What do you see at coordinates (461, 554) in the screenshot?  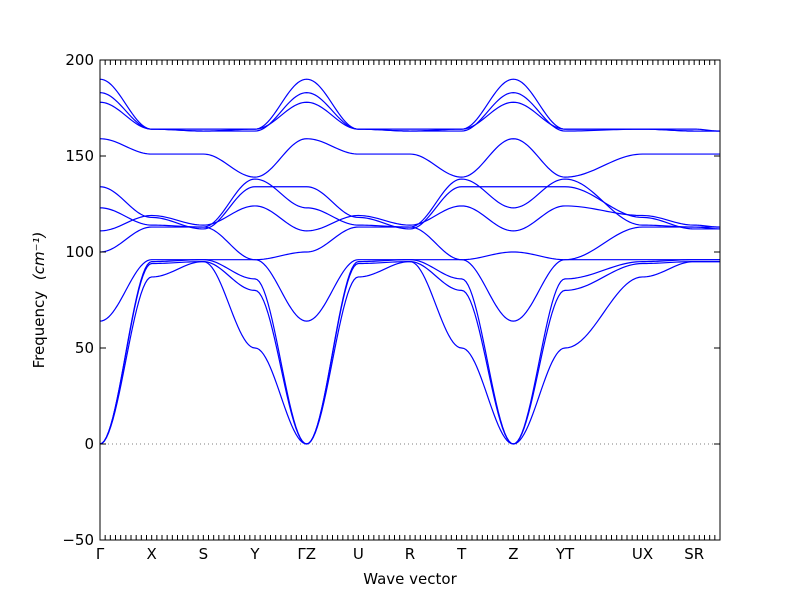 I see `x-tick-label: T` at bounding box center [461, 554].